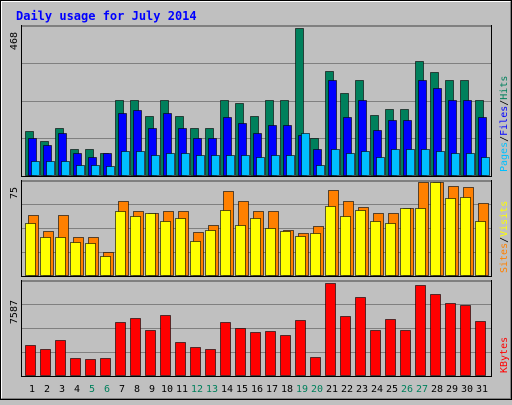 Image resolution: width=512 pixels, height=405 pixels. What do you see at coordinates (47, 389) in the screenshot?
I see `day-label-2: 2` at bounding box center [47, 389].